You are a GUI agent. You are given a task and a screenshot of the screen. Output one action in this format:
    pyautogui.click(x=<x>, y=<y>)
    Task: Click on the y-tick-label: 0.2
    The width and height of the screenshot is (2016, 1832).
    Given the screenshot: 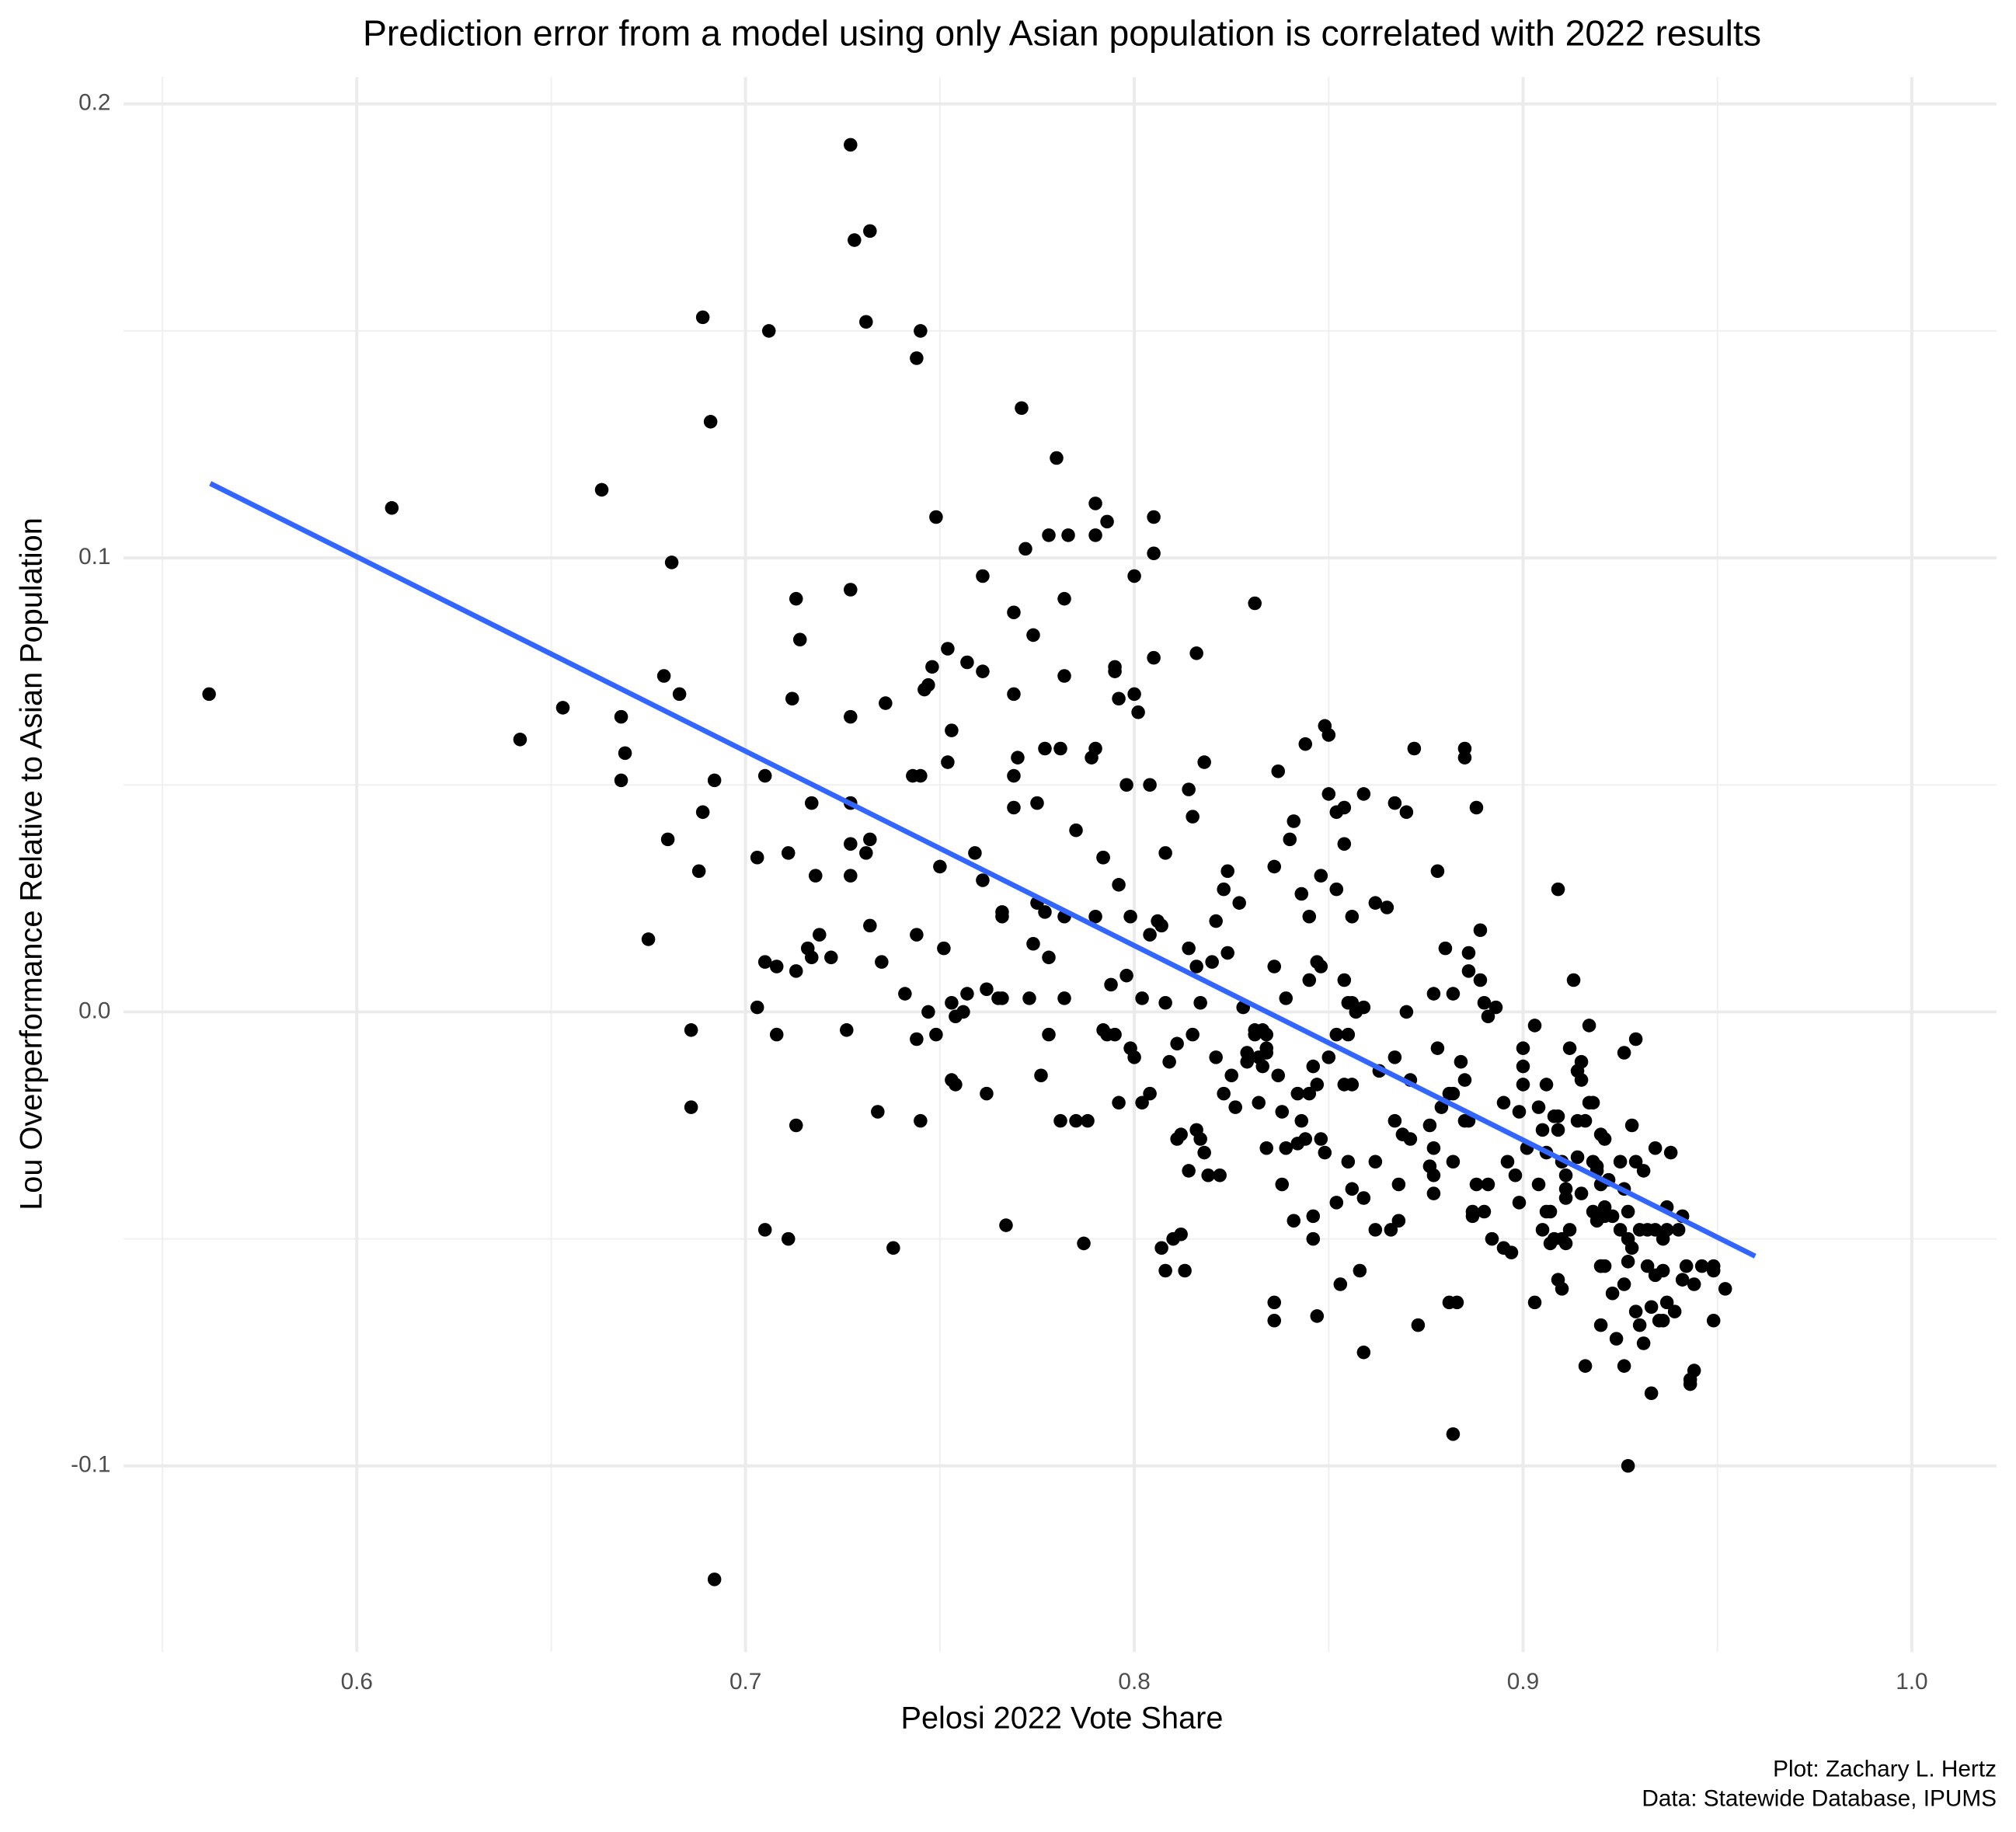 What is the action you would take?
    pyautogui.click(x=94, y=103)
    